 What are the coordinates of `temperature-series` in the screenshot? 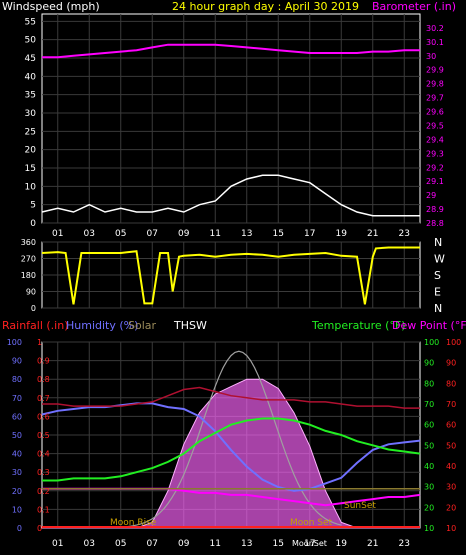 It's located at (231, 449).